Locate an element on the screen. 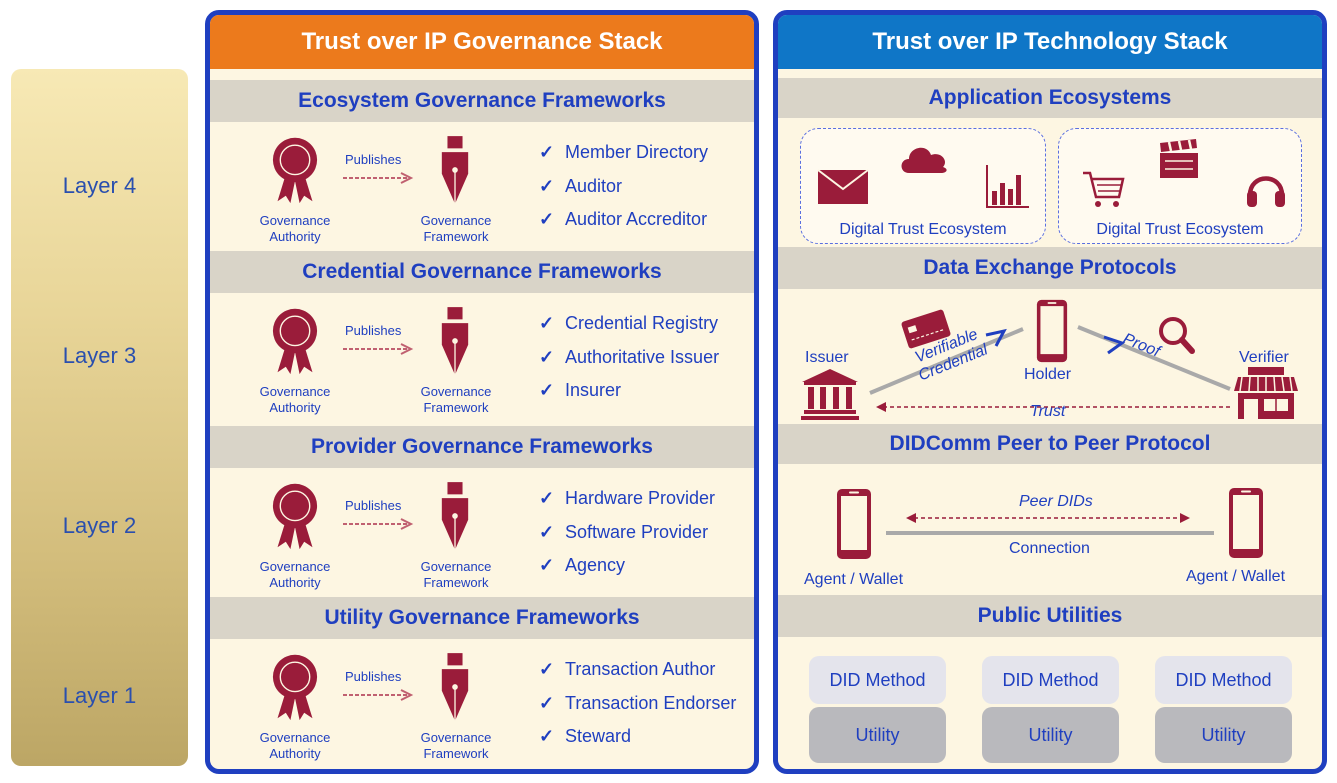 The image size is (1337, 783). store-icon is located at coordinates (1266, 393).